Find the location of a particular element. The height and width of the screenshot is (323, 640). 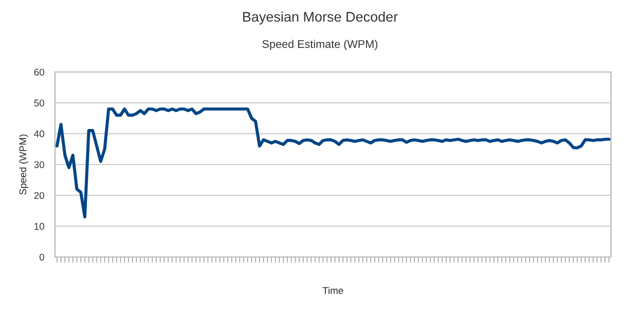

y-tick-label: 60 is located at coordinates (39, 72).